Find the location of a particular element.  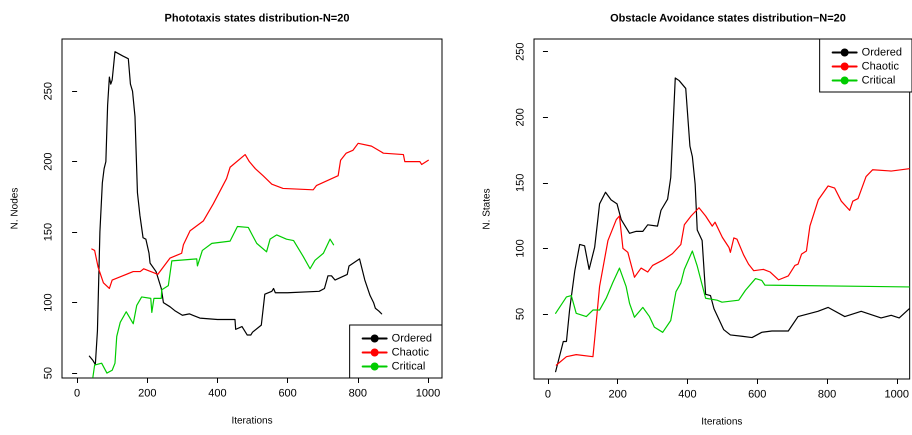

chart-title: Phototaxis states distribution-N=20 is located at coordinates (257, 18).